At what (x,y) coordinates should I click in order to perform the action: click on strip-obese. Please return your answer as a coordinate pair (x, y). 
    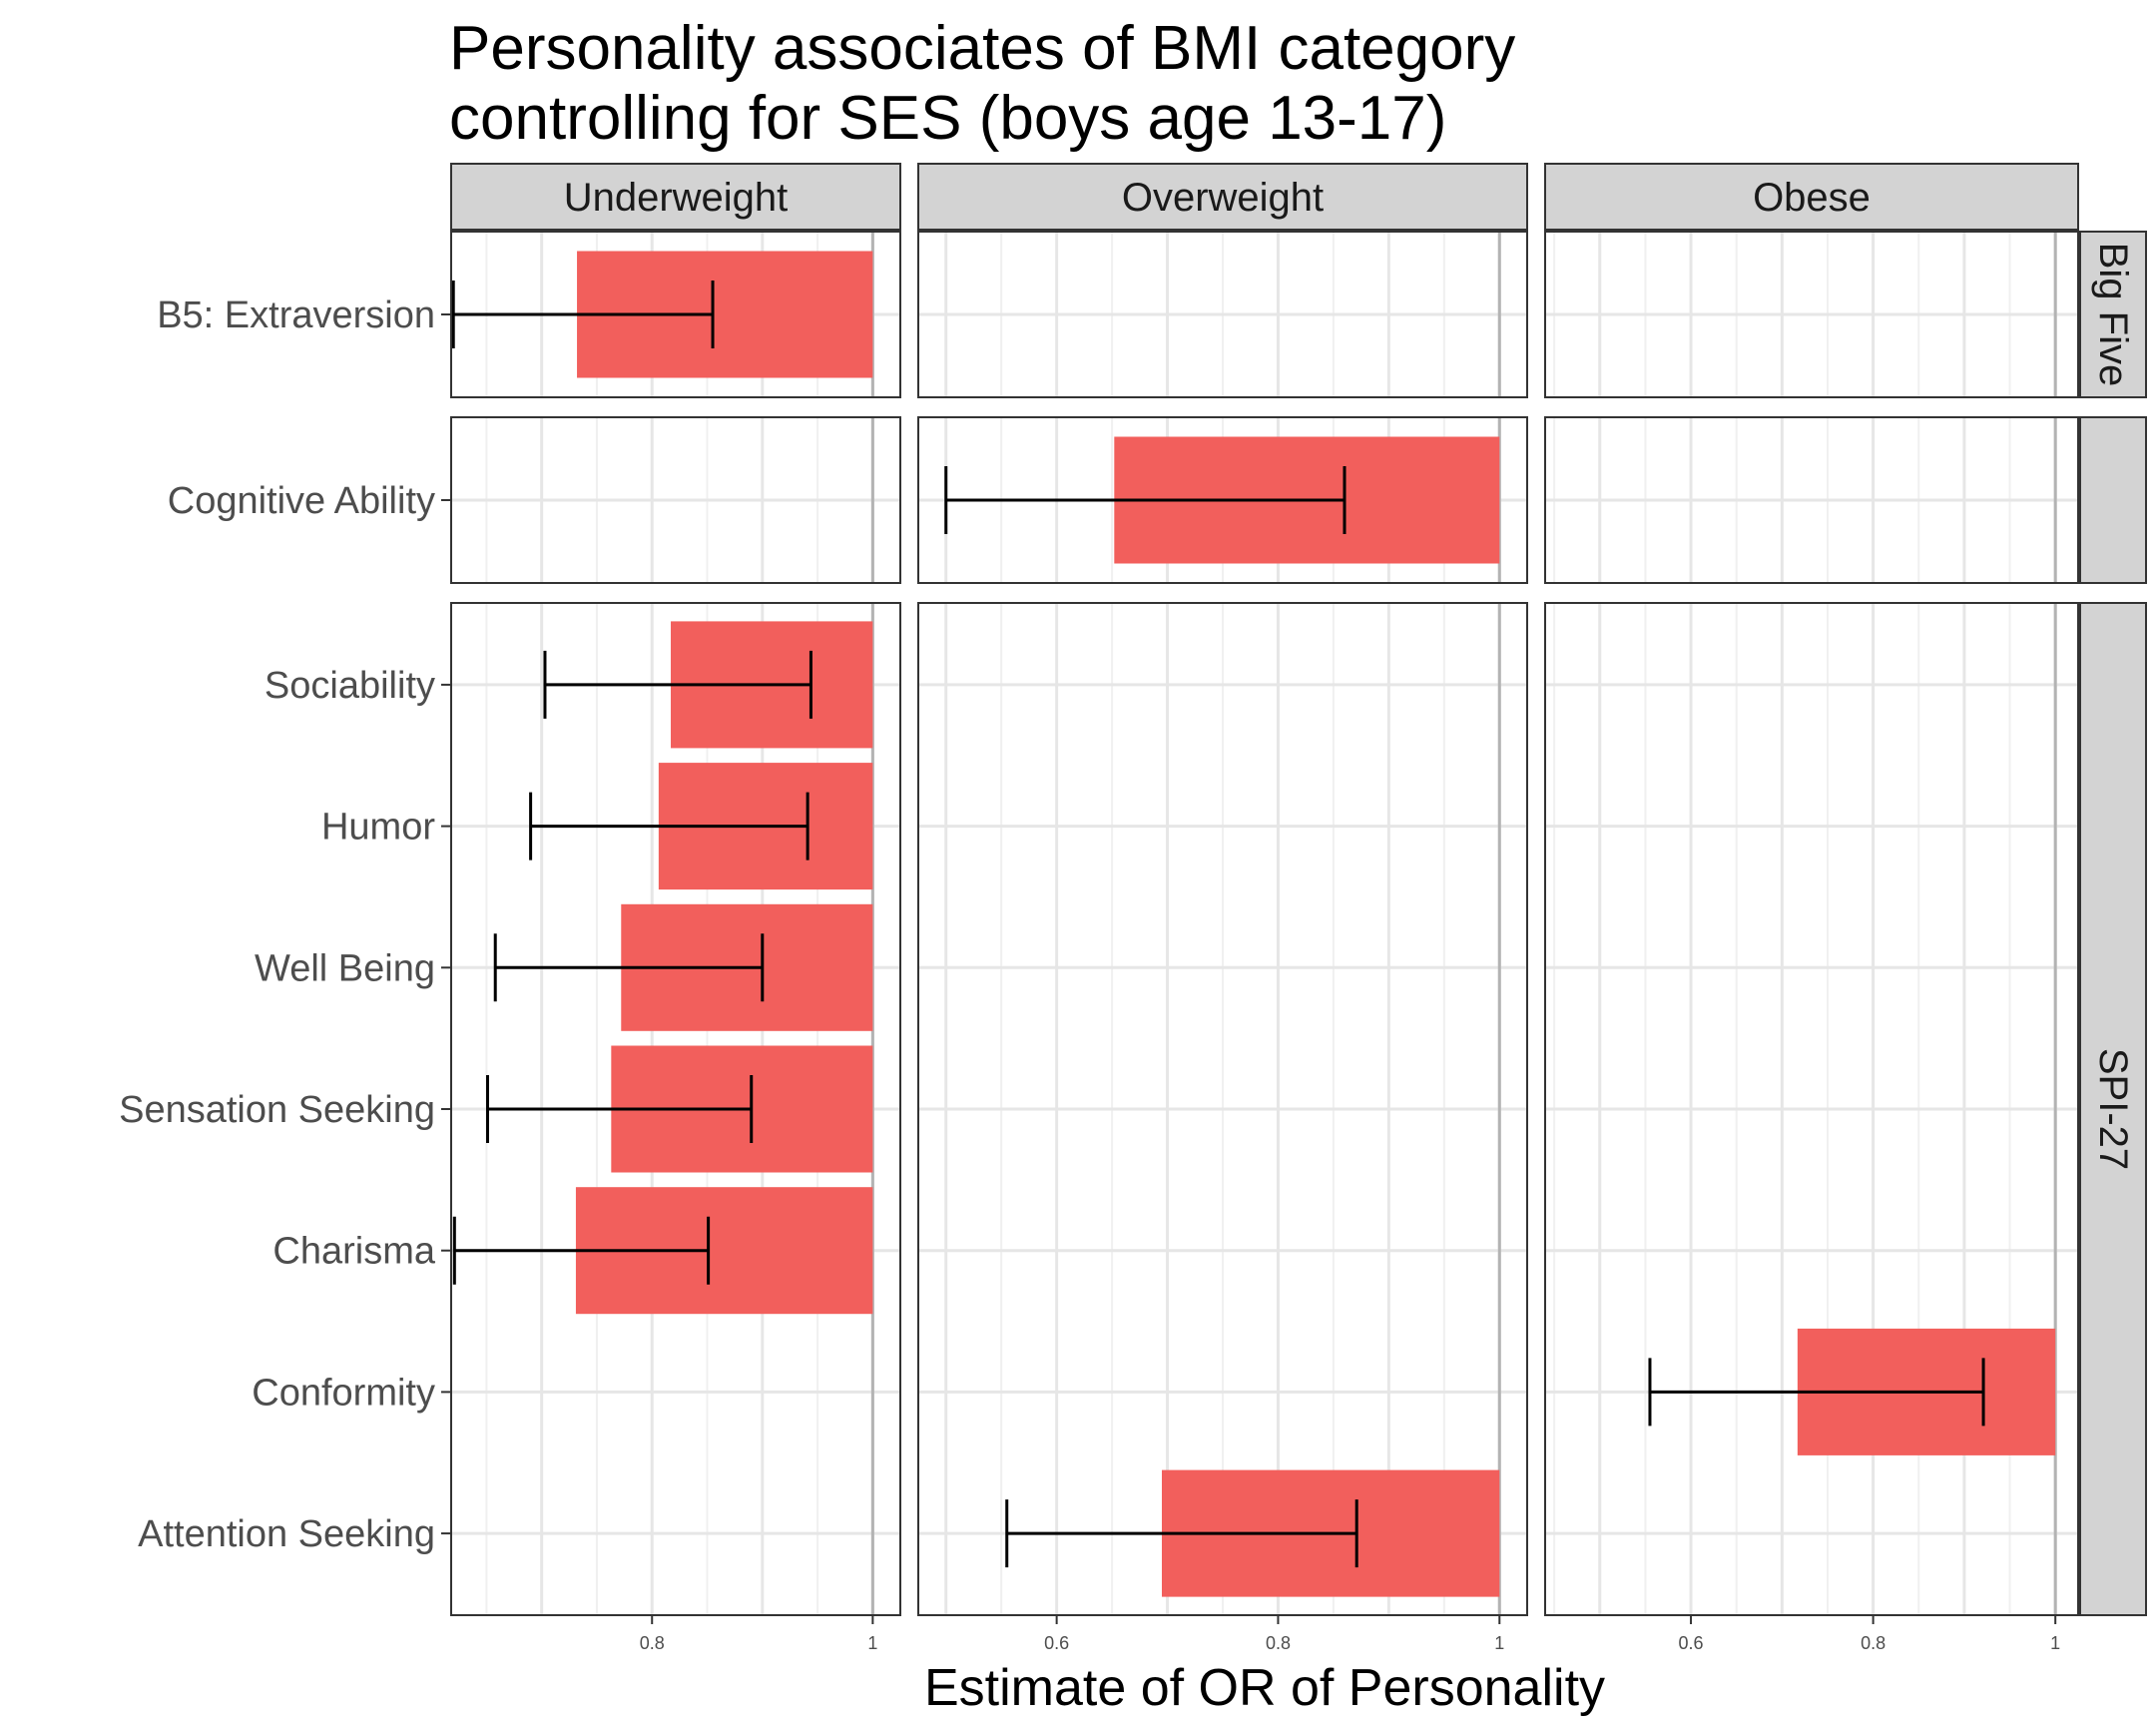
    Looking at the image, I should click on (1811, 197).